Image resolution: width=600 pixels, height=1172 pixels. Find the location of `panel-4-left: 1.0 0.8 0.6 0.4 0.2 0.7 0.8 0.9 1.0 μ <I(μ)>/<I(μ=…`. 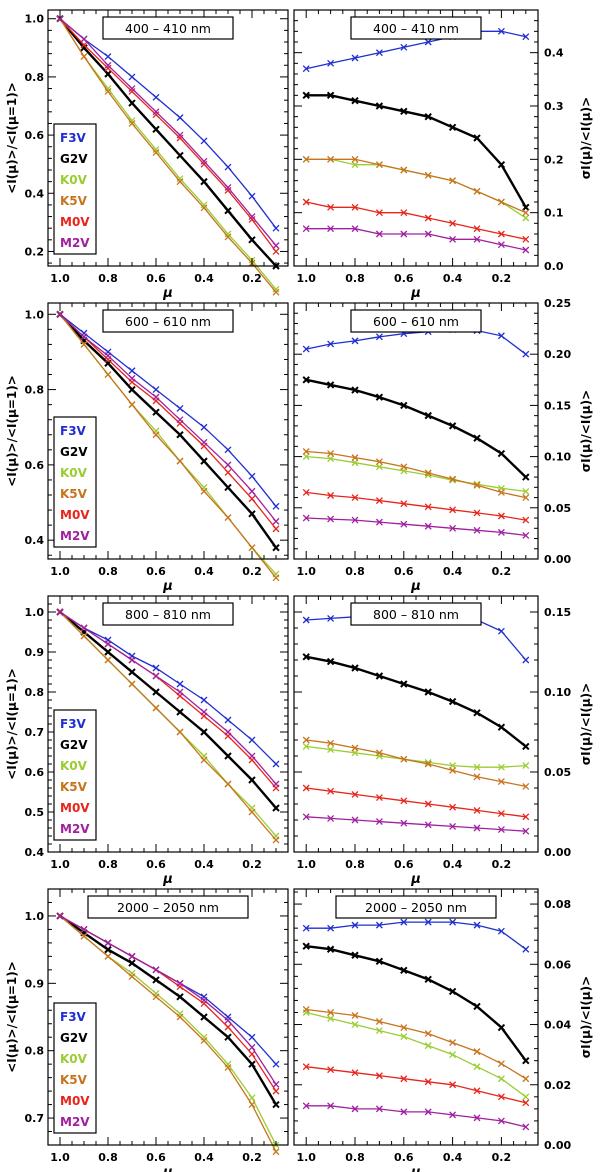

panel-4-left: 1.0 0.8 0.6 0.4 0.2 0.7 0.8 0.9 1.0 μ <I(μ)>/<I(μ=… is located at coordinates (147, 1030).